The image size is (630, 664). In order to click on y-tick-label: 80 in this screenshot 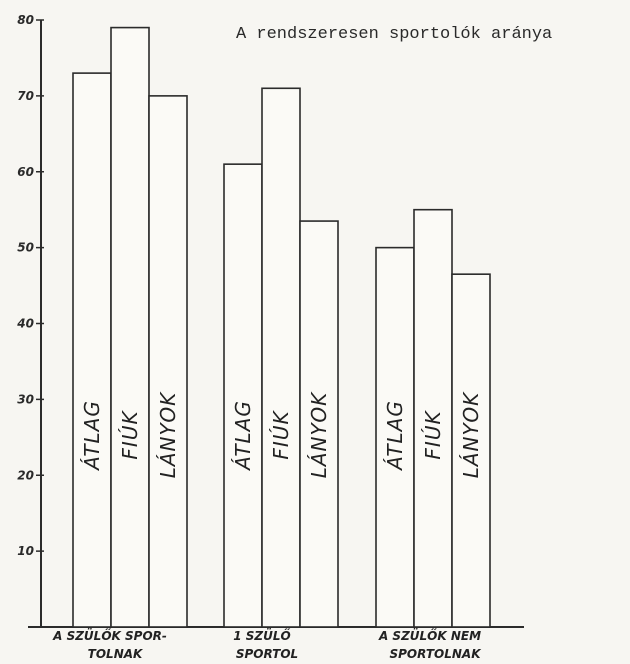, I will do `click(25, 20)`.